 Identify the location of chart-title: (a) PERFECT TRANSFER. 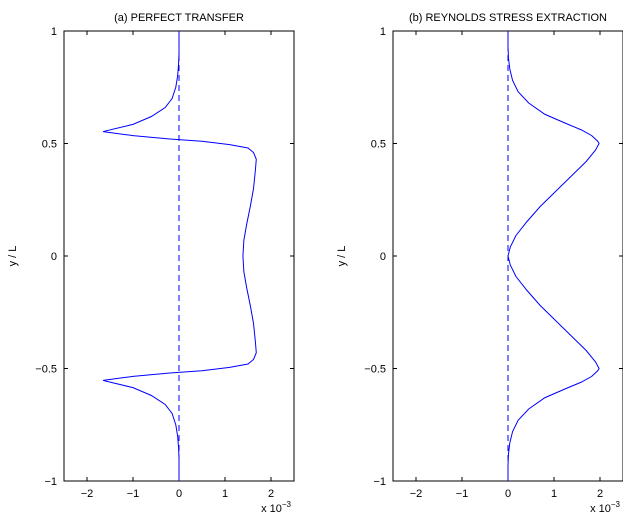
(179, 18).